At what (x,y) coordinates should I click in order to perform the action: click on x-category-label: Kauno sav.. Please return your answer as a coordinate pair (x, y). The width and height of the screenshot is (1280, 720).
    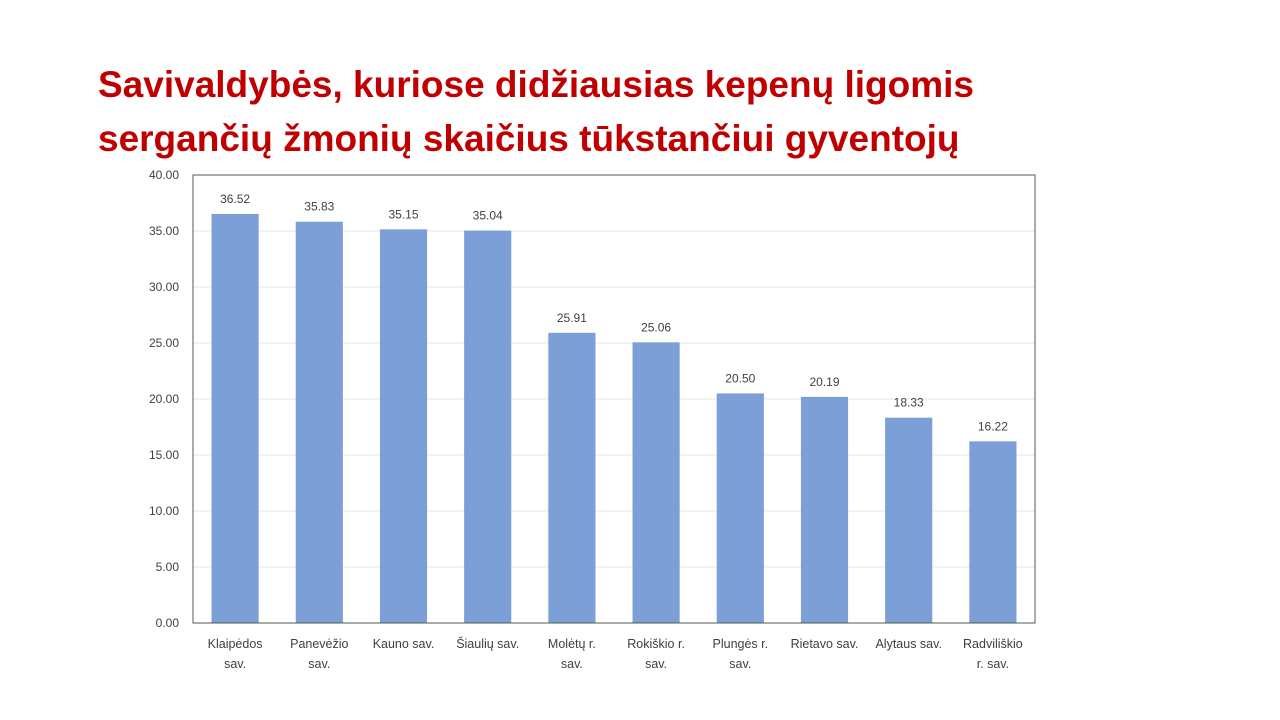
    Looking at the image, I should click on (404, 644).